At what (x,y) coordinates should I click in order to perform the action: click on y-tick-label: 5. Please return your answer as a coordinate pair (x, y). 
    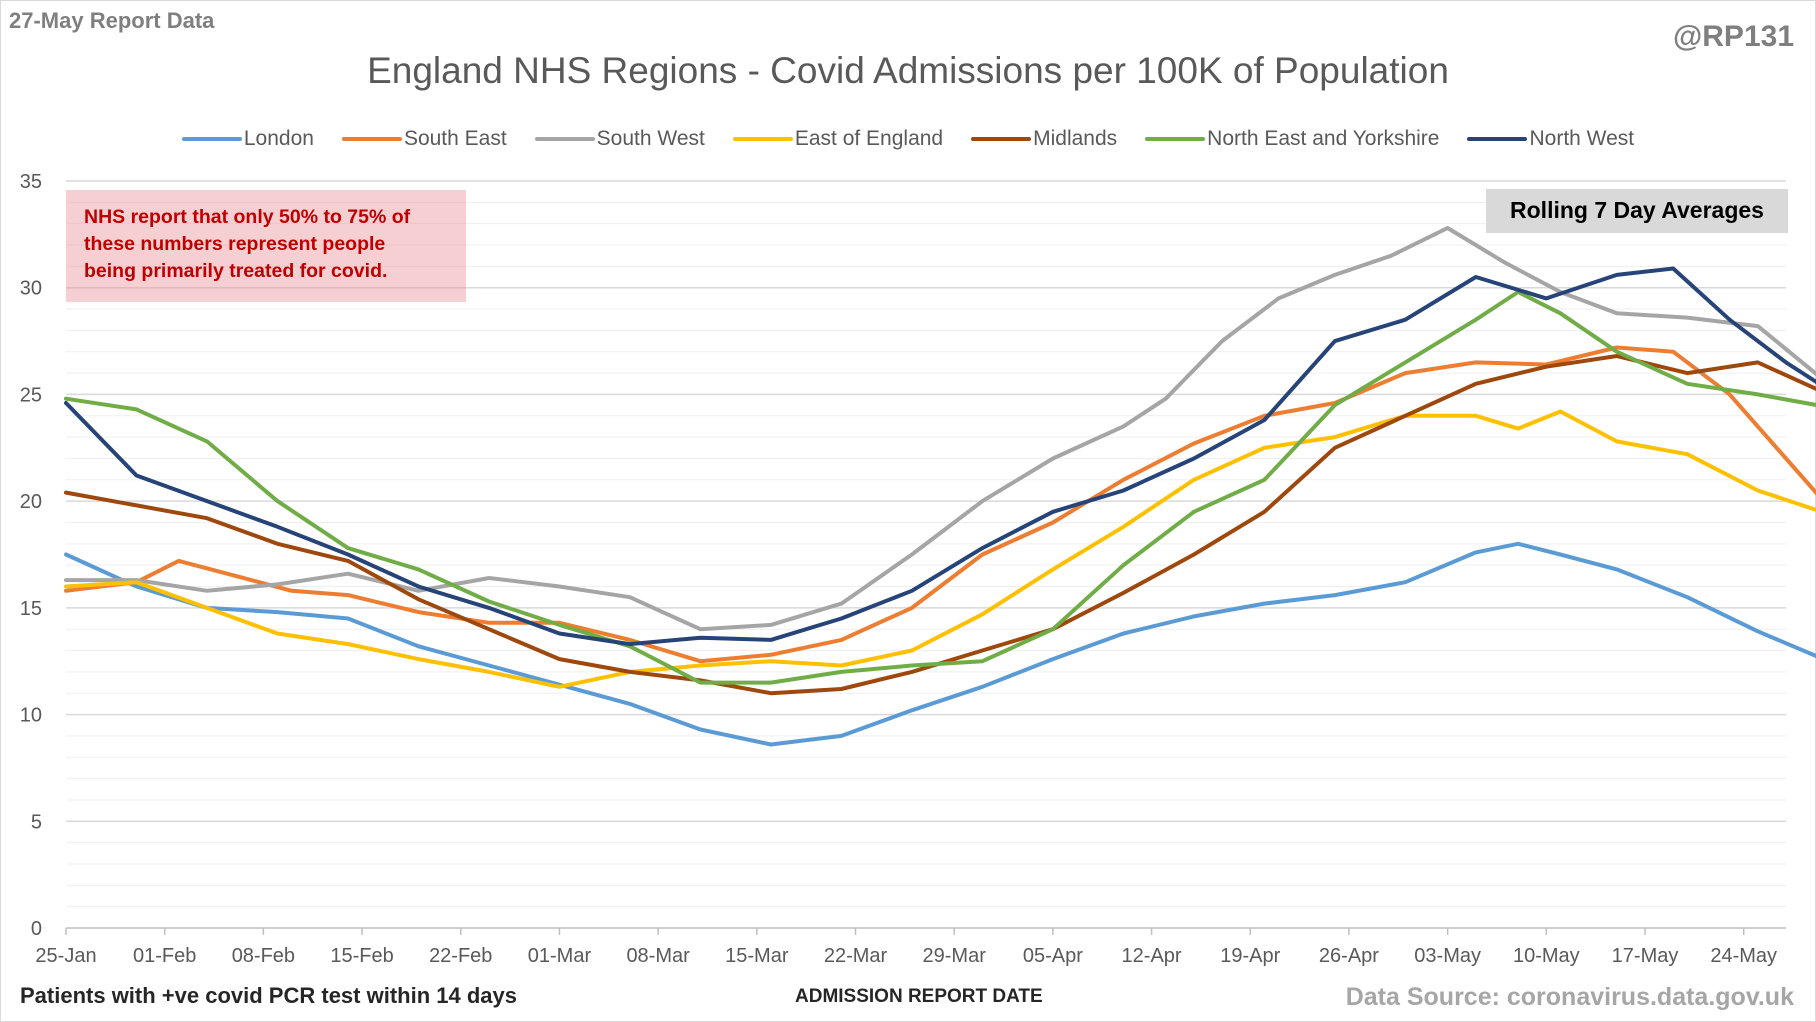
    Looking at the image, I should click on (36, 822).